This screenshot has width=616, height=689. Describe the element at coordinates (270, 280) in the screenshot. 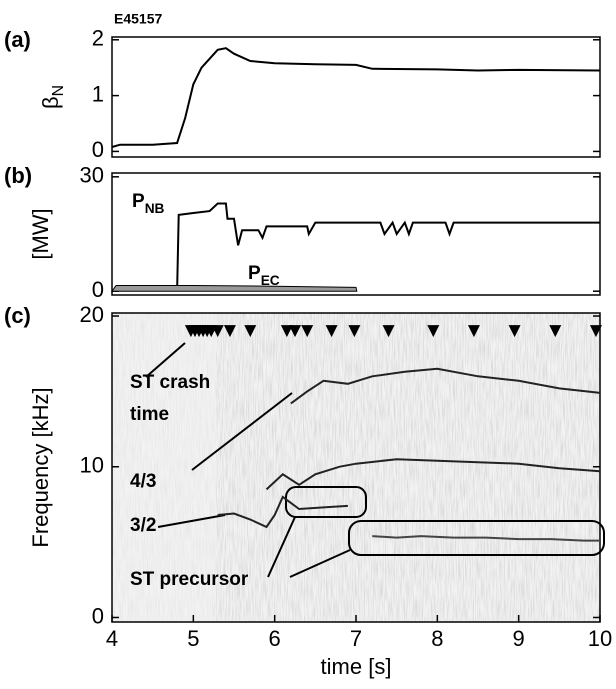

I see `annotation-sub: EC` at that location.